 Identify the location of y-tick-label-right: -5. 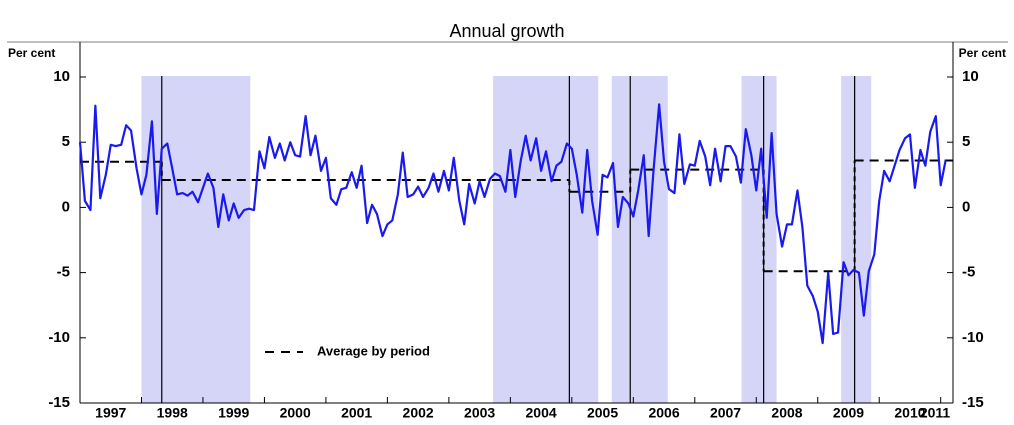
(968, 272).